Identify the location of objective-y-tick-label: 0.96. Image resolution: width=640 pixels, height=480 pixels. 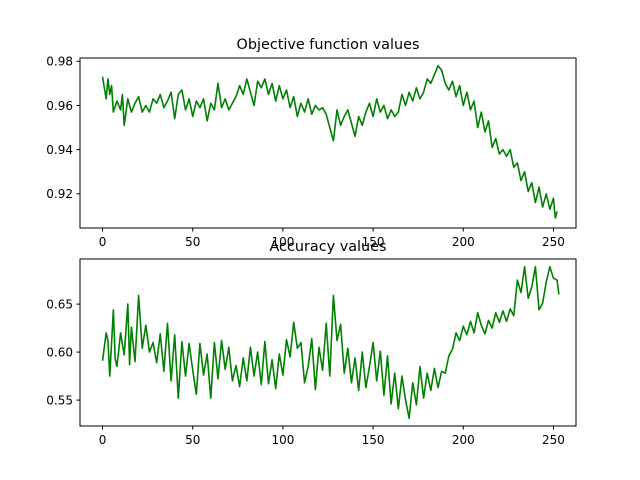
(59, 106).